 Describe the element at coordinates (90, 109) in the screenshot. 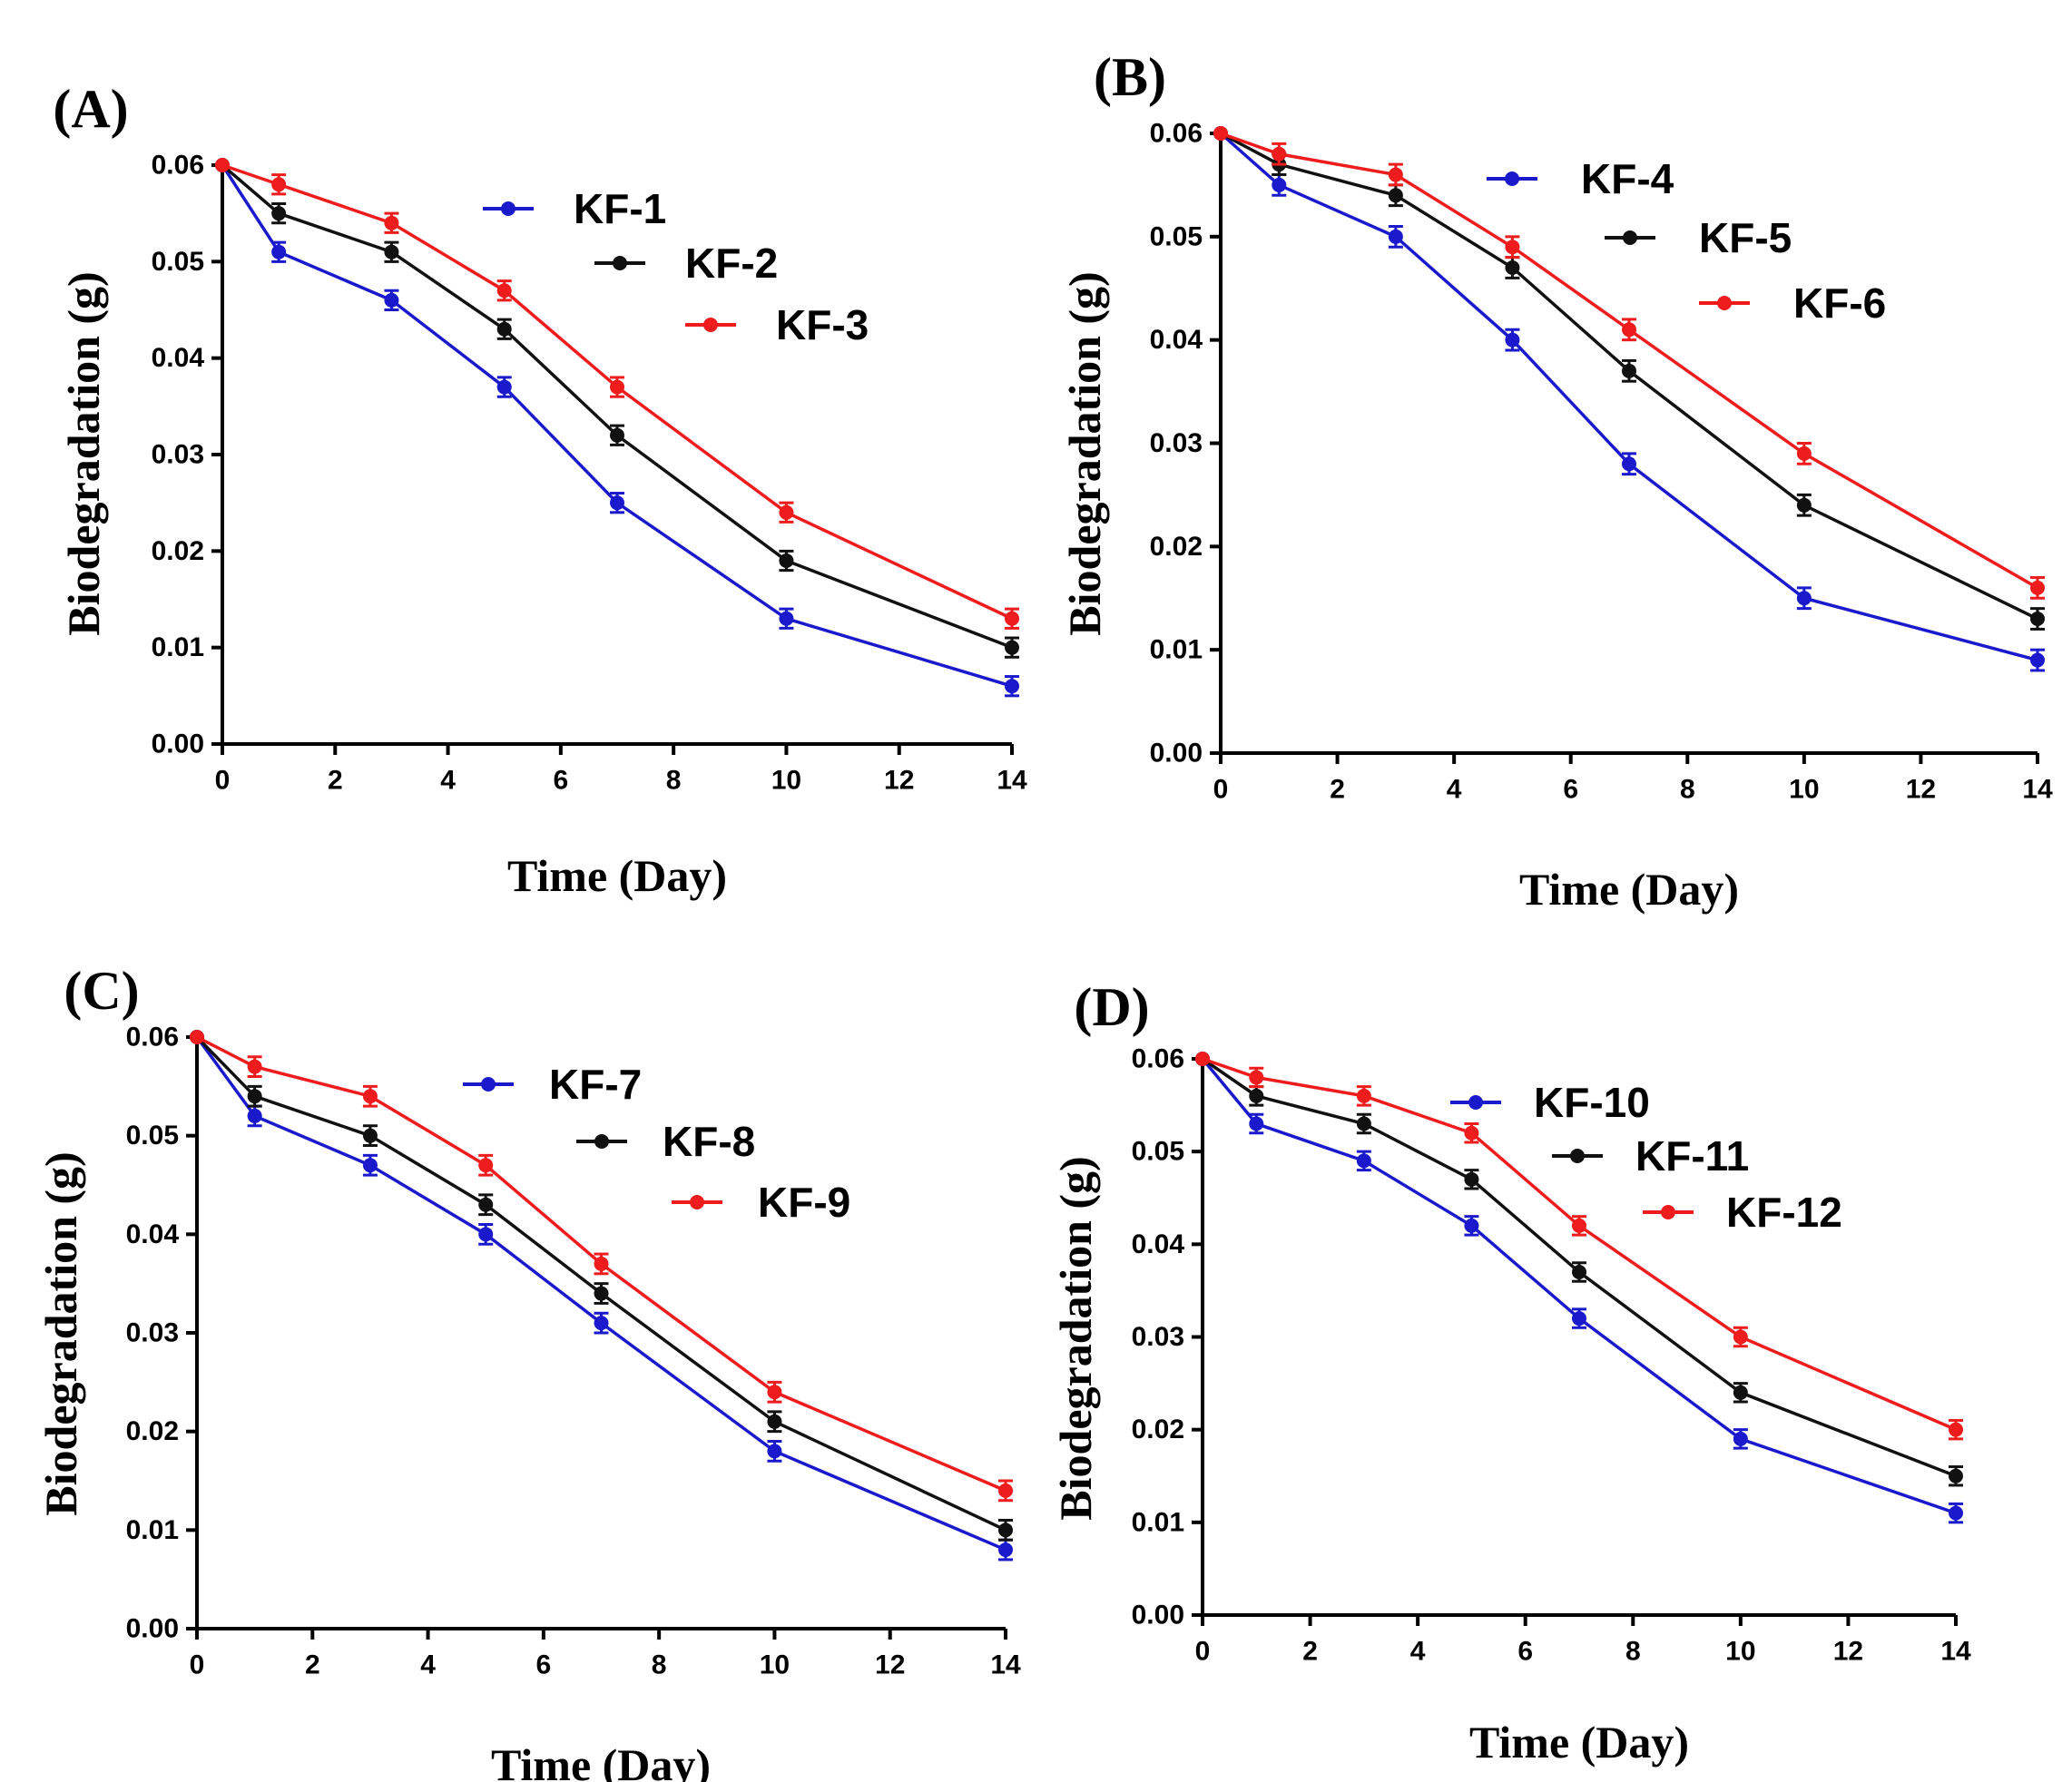

I see `panel-label: (A)` at that location.